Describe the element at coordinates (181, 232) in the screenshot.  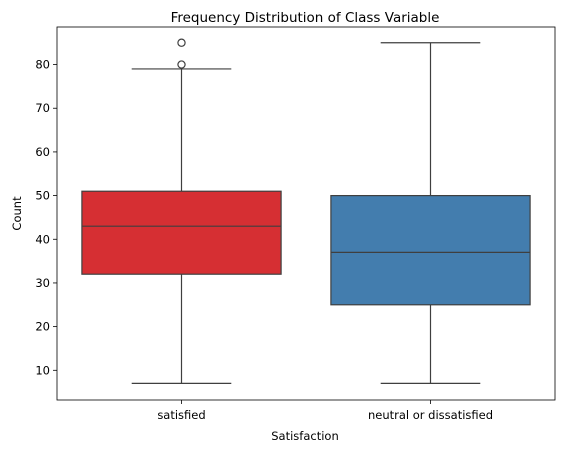
I see `box-satisfied` at that location.